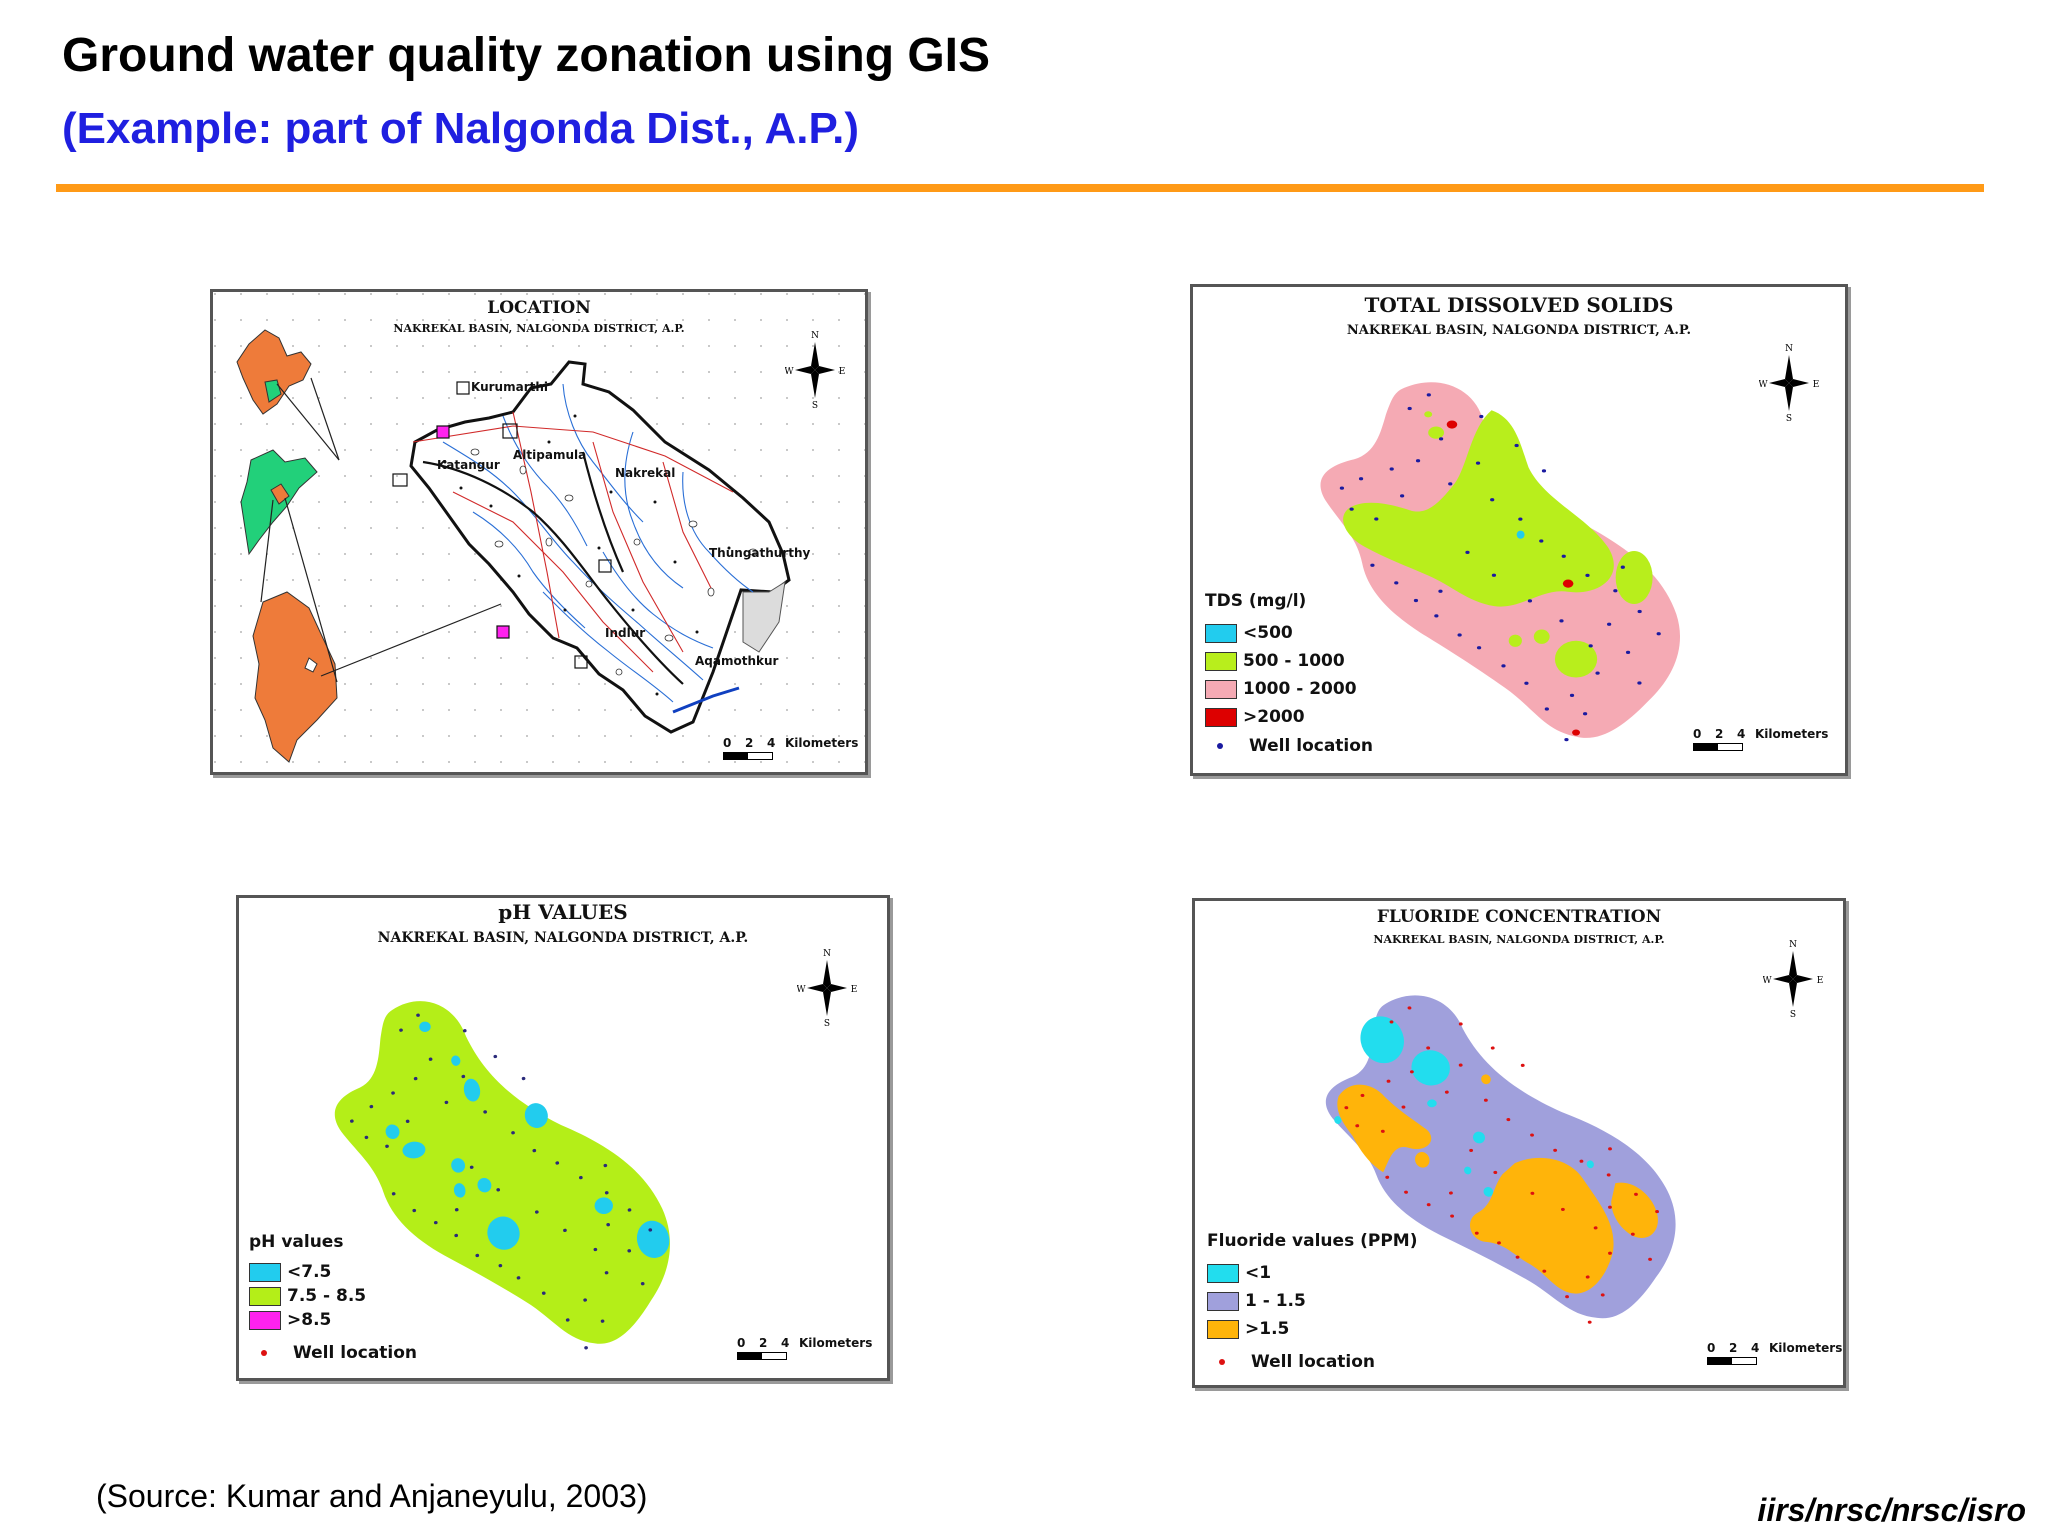 This screenshot has height=1536, width=2048. What do you see at coordinates (591, 547) in the screenshot?
I see `nakrekal-basin-map` at bounding box center [591, 547].